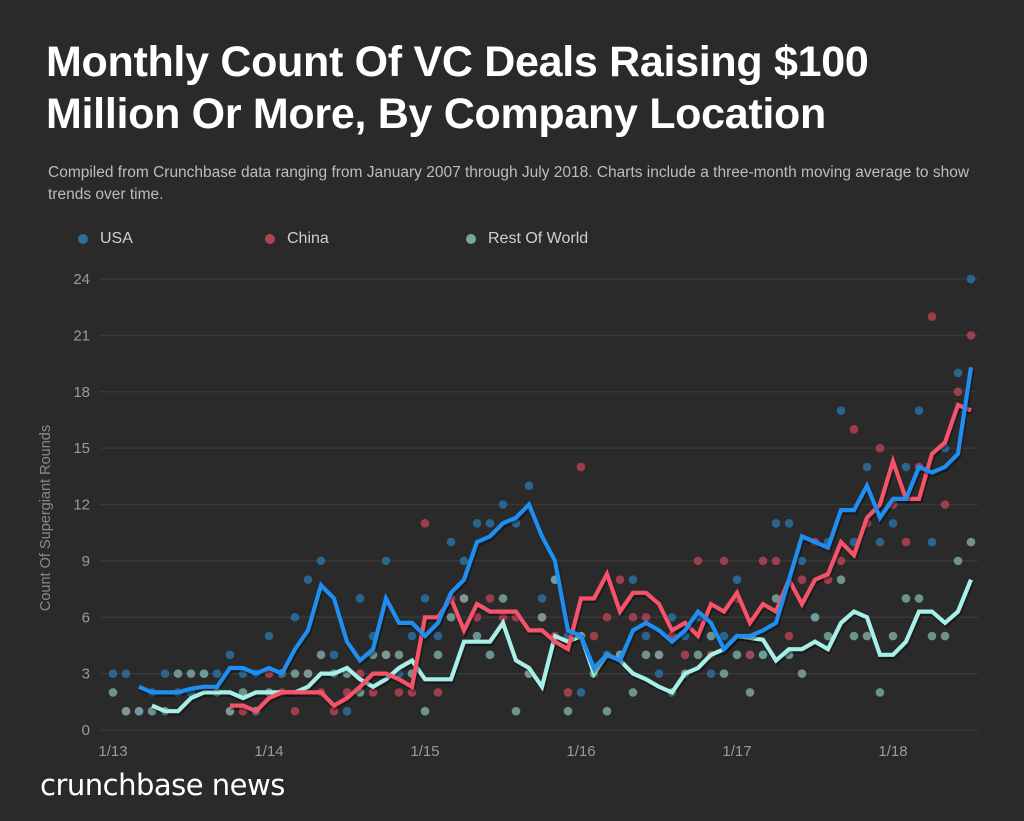 The height and width of the screenshot is (821, 1024). I want to click on y-tick-label: 6, so click(86, 617).